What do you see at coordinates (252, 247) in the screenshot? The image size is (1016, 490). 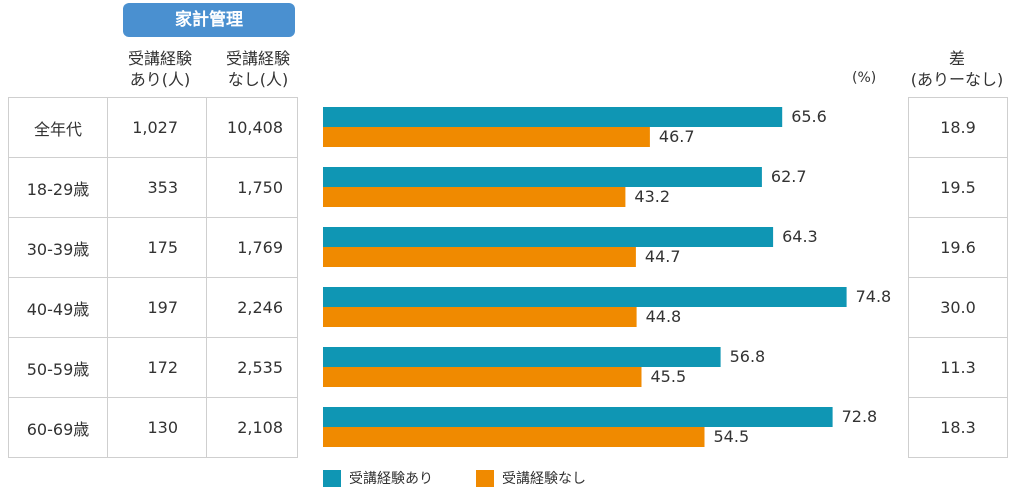 I see `count-without-cell: 1,769` at bounding box center [252, 247].